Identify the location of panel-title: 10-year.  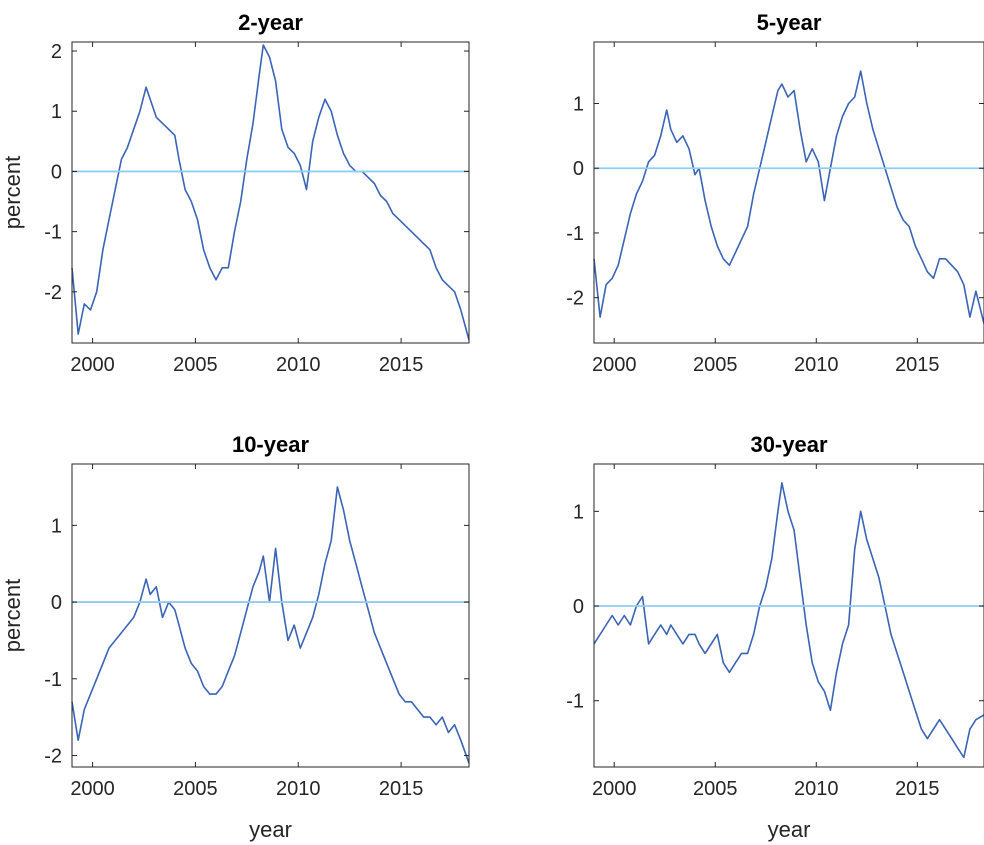
(271, 444).